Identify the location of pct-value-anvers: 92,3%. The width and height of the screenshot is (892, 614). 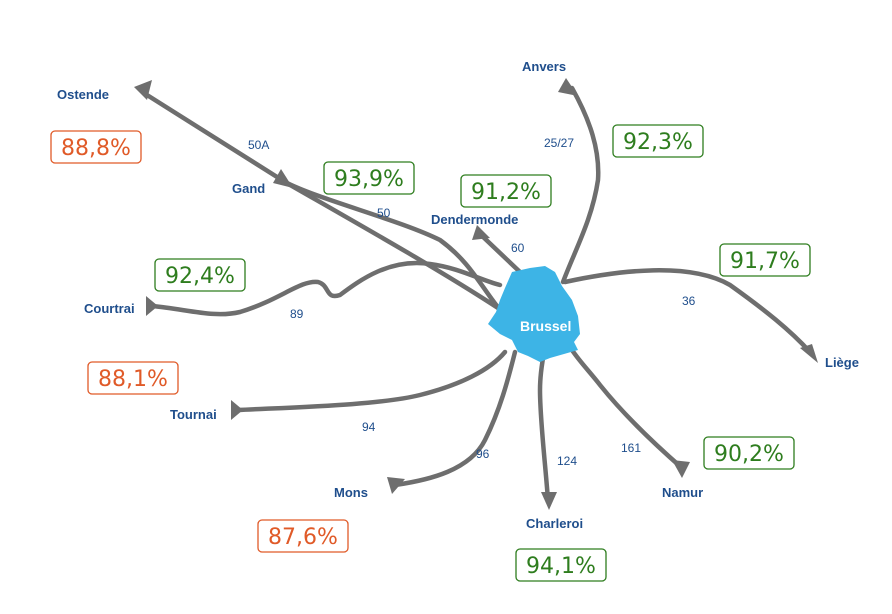
(658, 142).